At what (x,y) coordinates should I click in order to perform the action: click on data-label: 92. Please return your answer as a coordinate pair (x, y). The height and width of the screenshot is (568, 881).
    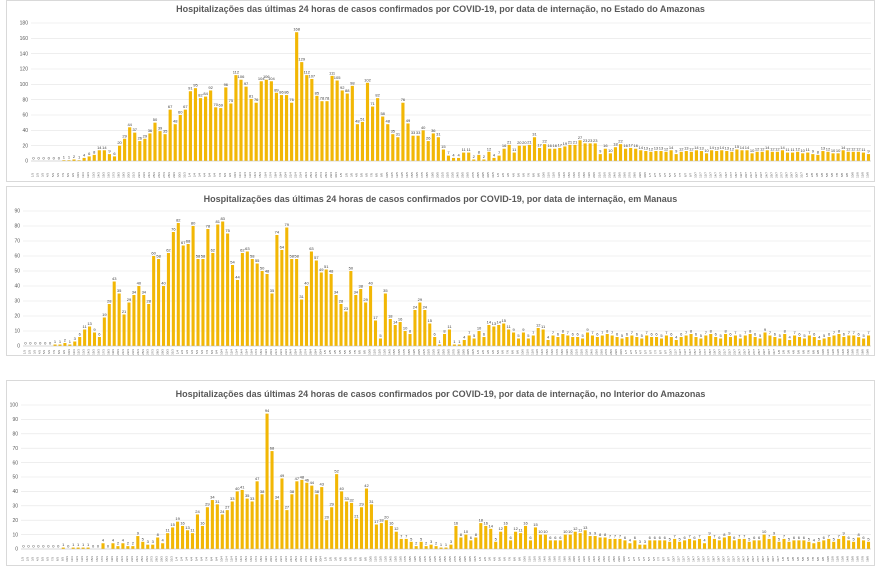
    Looking at the image, I should click on (342, 87).